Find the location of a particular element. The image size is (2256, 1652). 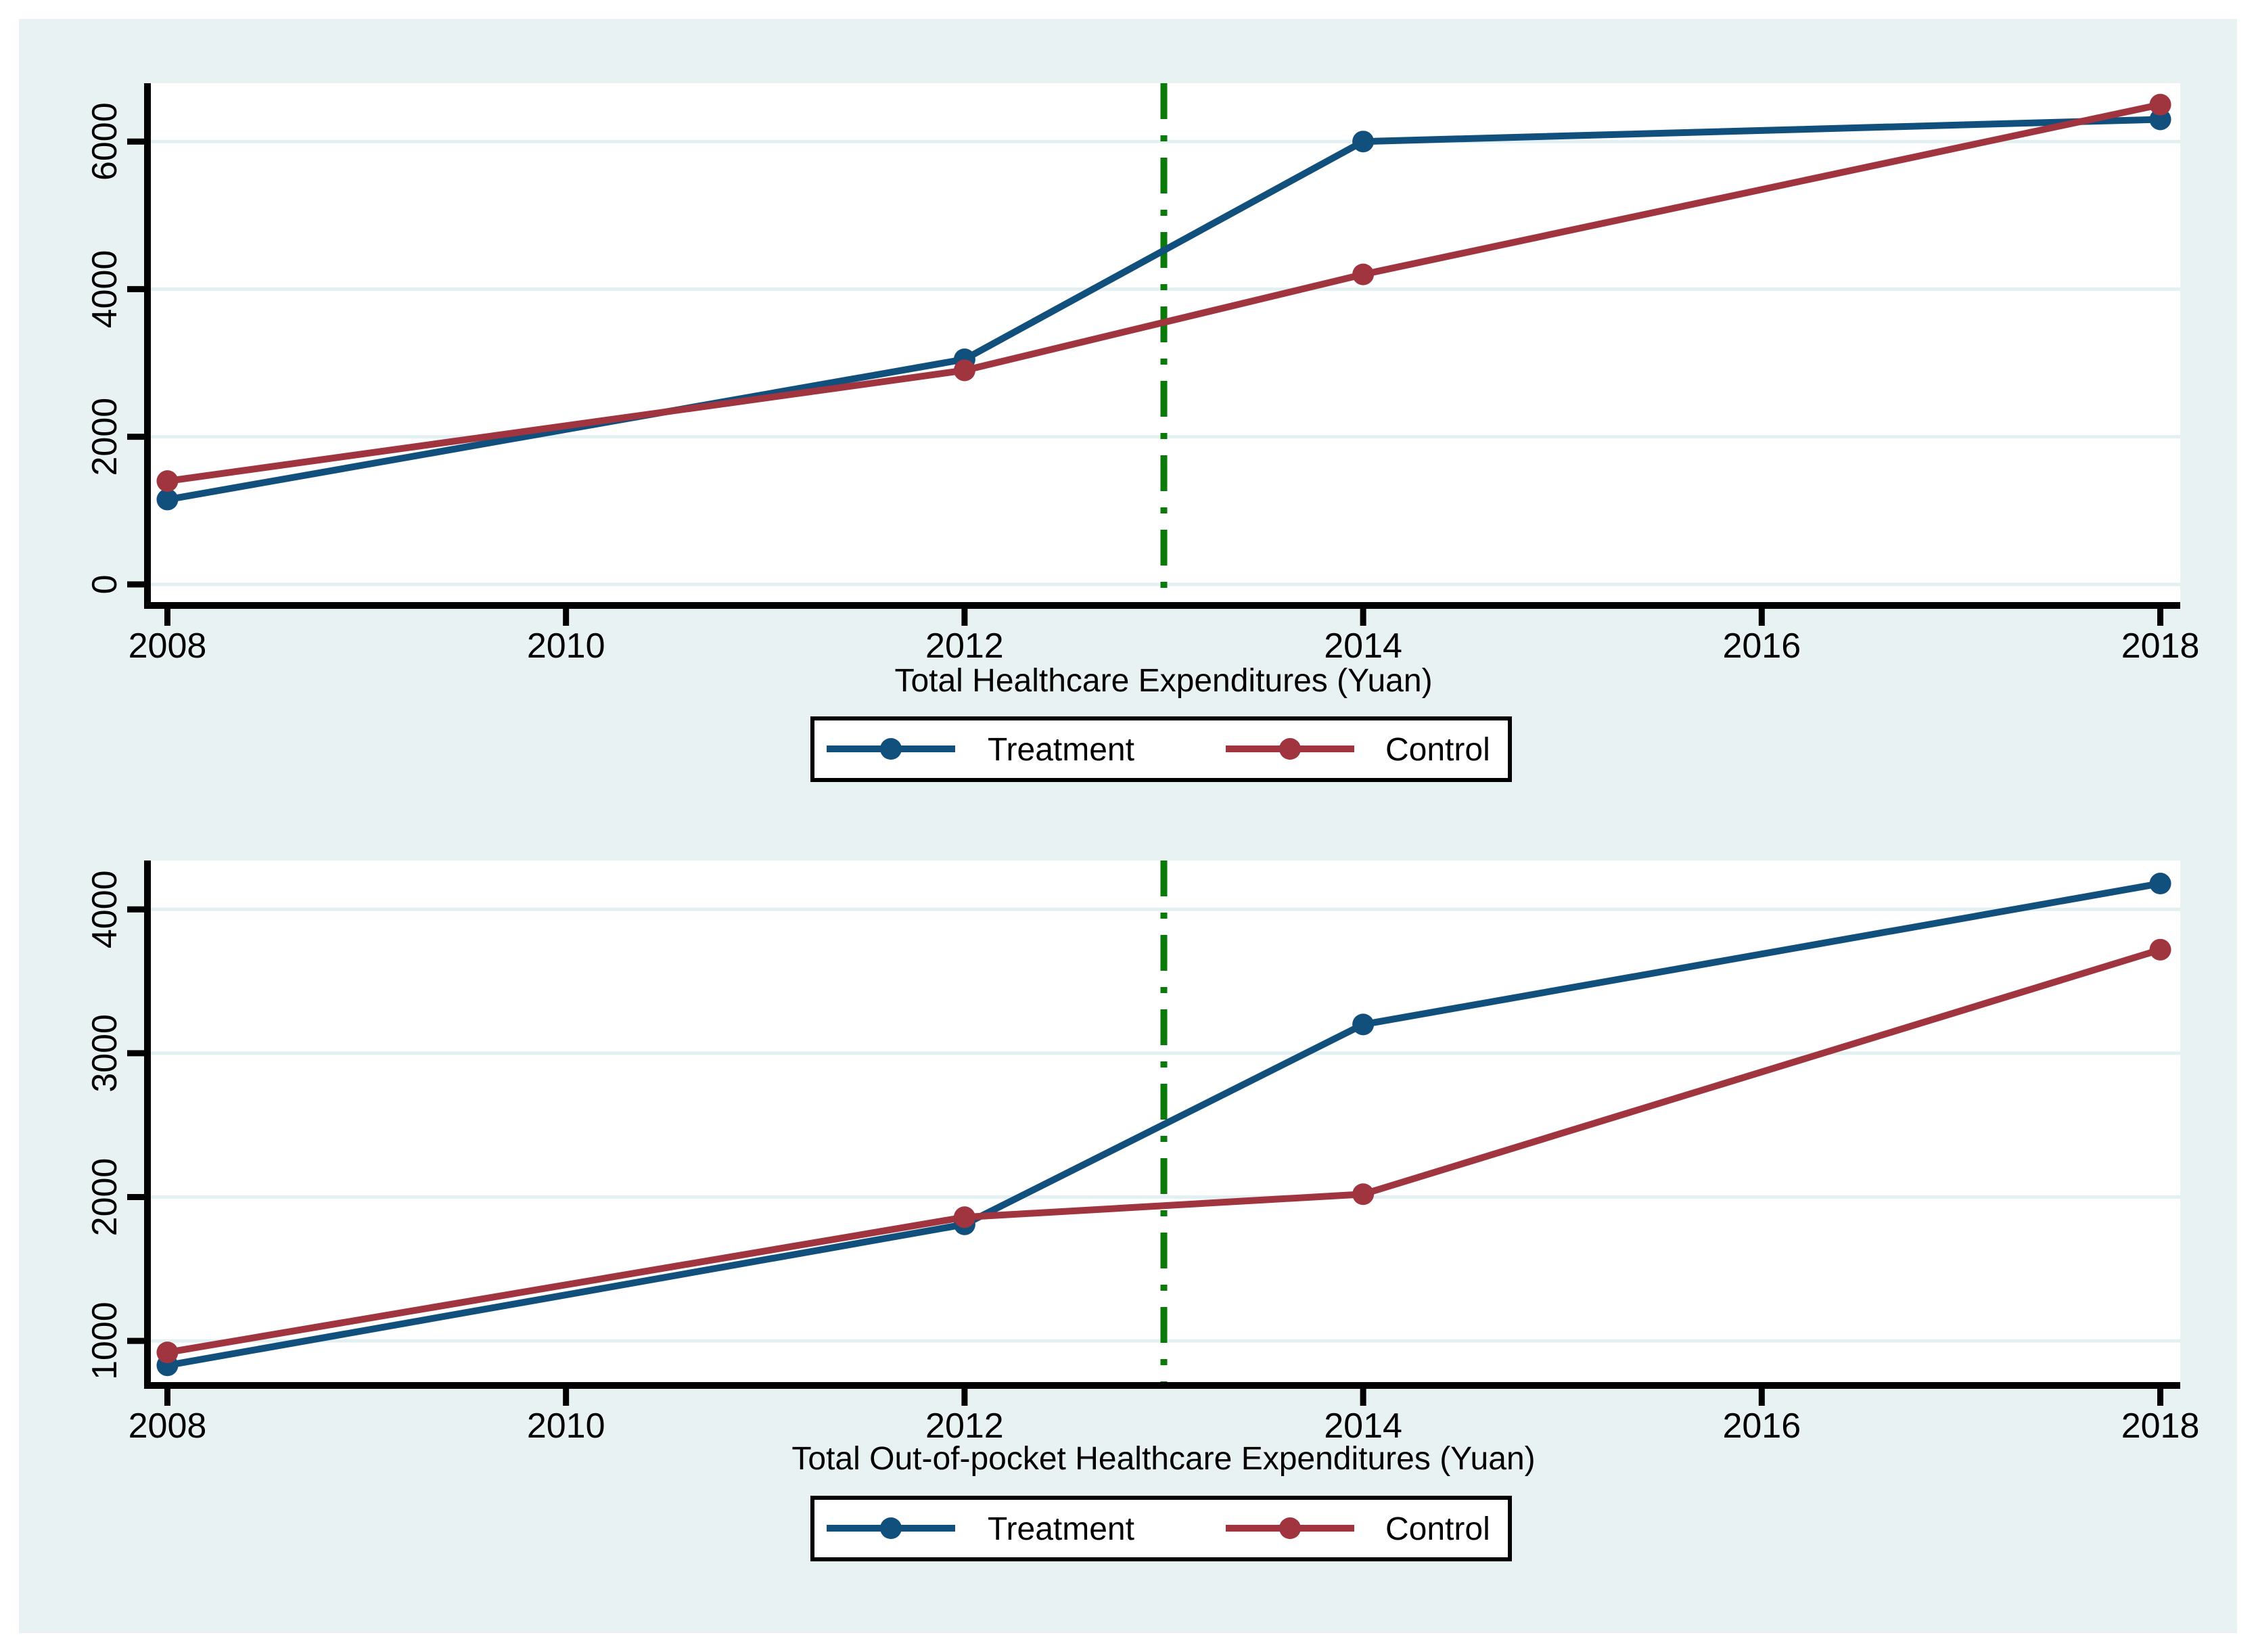

y-tick-label: 1000 is located at coordinates (104, 1341).